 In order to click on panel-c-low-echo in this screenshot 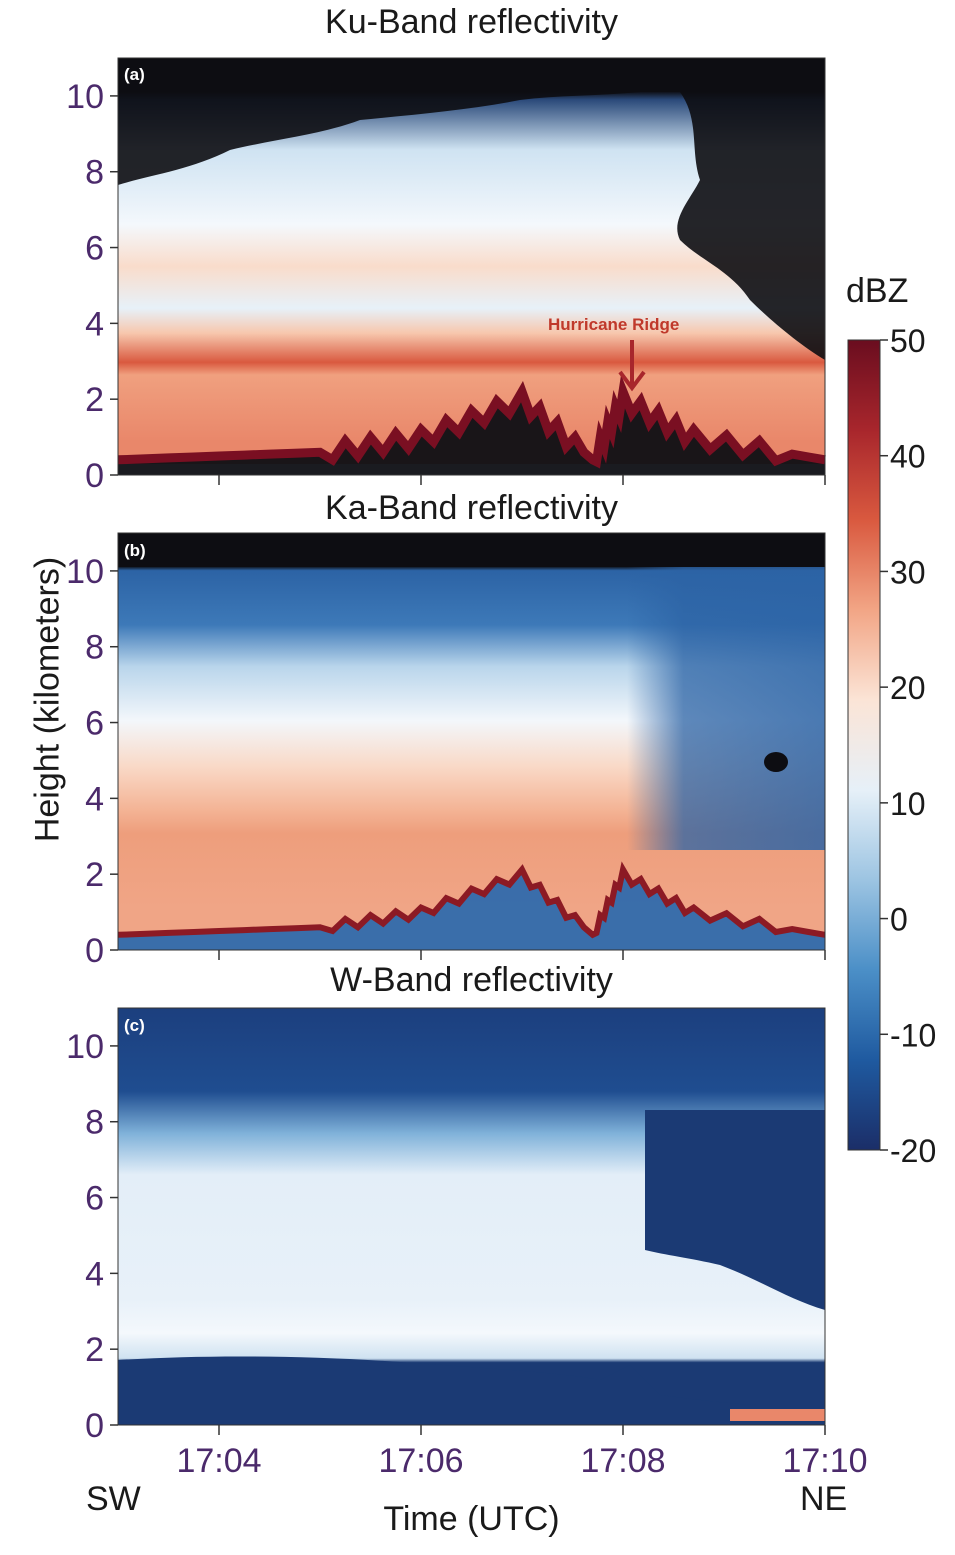, I will do `click(471, 1390)`.